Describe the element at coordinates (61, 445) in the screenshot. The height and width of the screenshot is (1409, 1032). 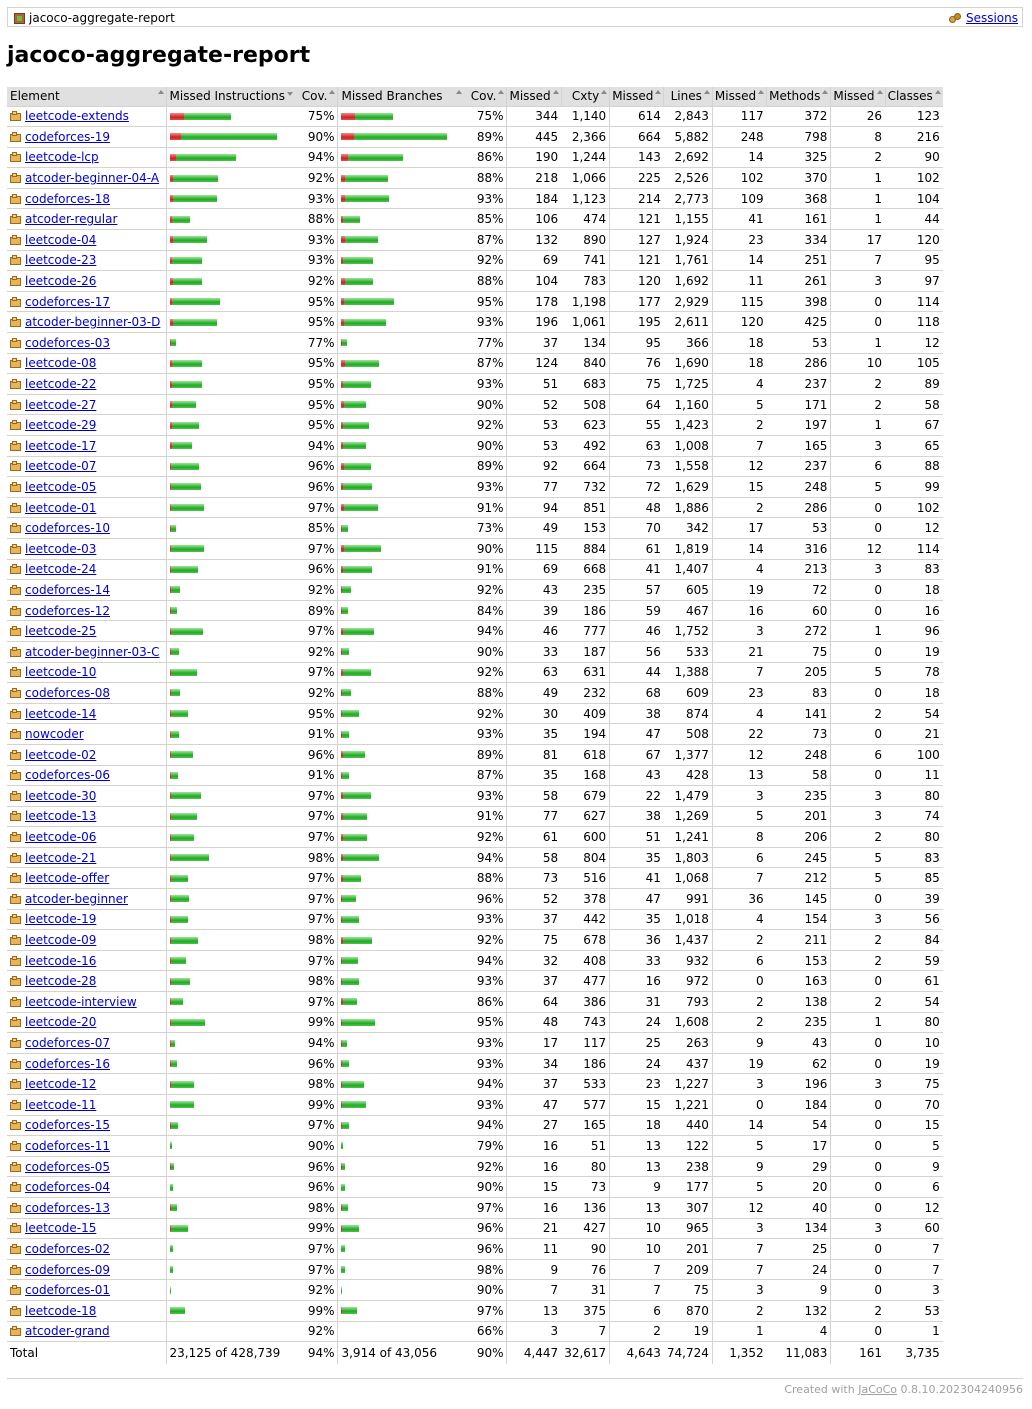
I see `element-link: leetcode-17` at that location.